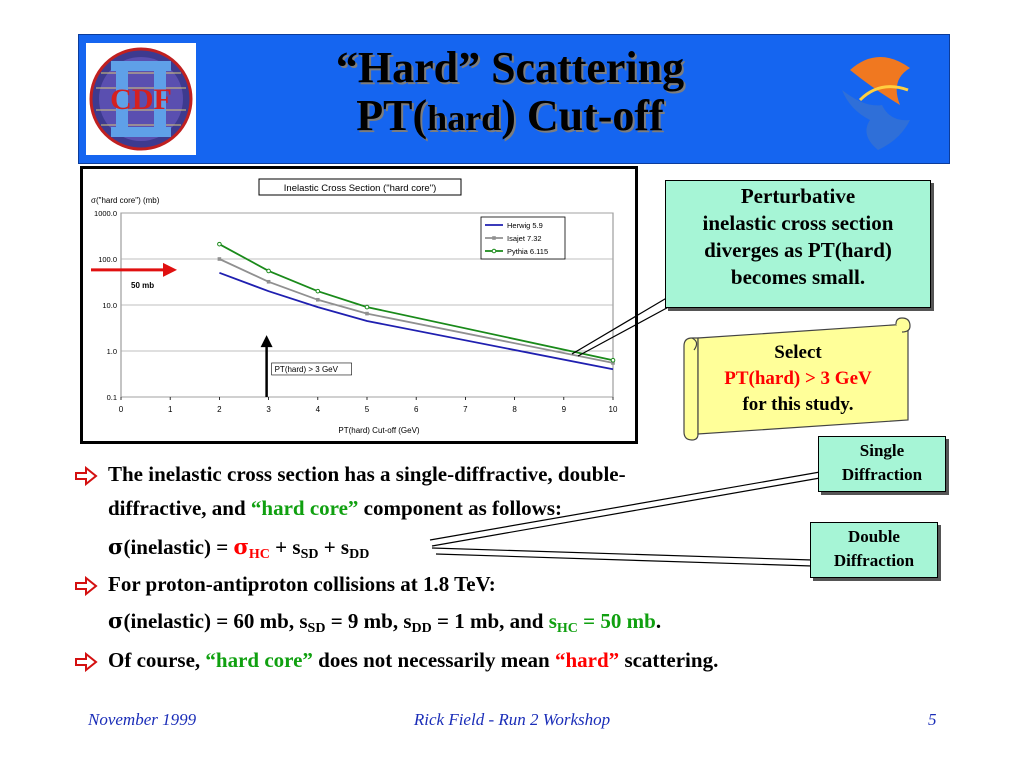 The image size is (1024, 768). I want to click on cdf-logo-text: CDF, so click(141, 99).